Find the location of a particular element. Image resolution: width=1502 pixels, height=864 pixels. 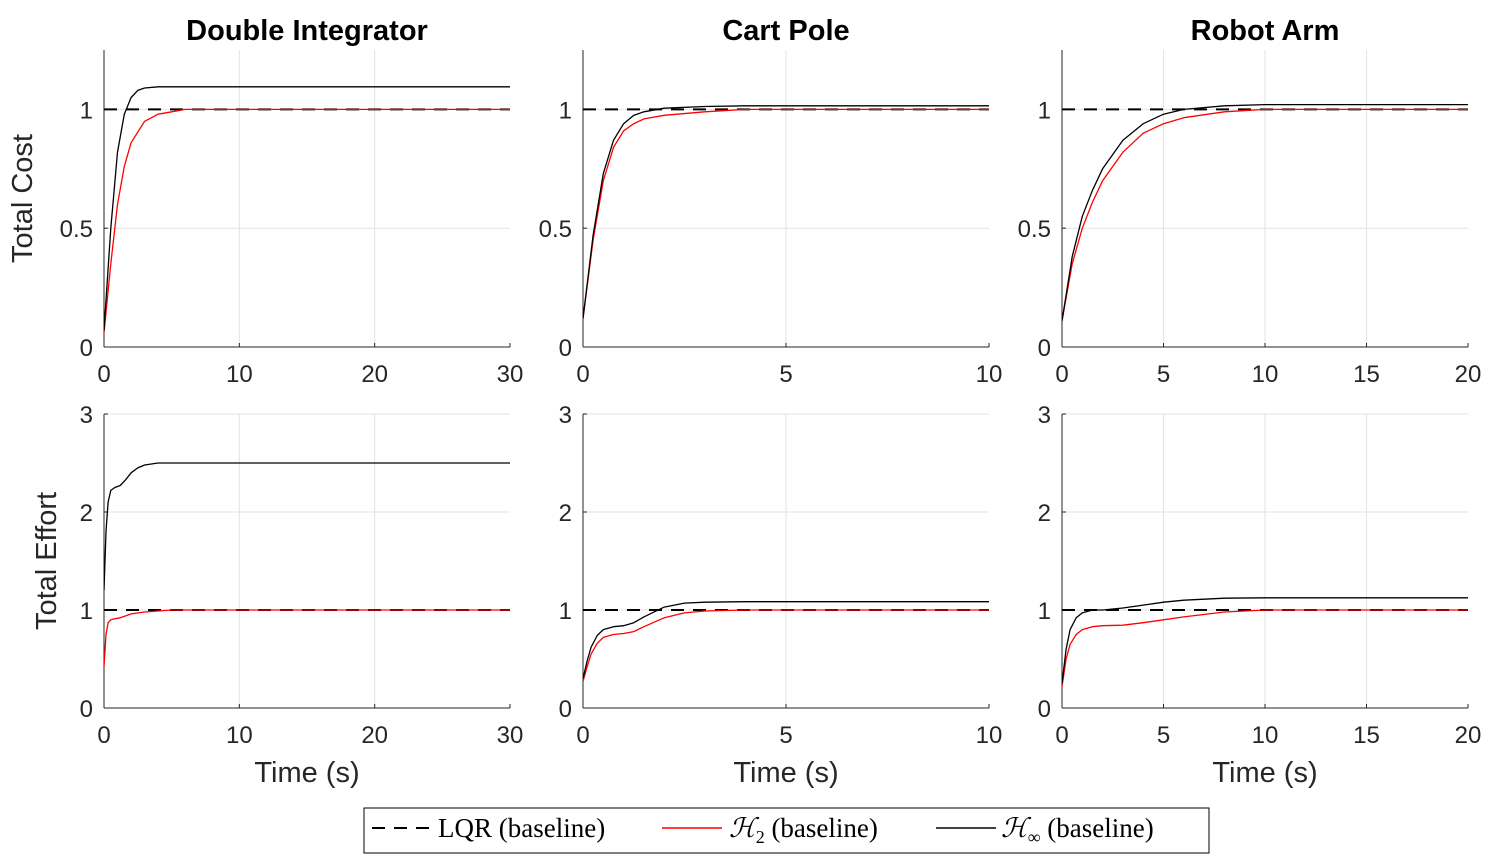

panel-title: Double Integrator is located at coordinates (307, 31).